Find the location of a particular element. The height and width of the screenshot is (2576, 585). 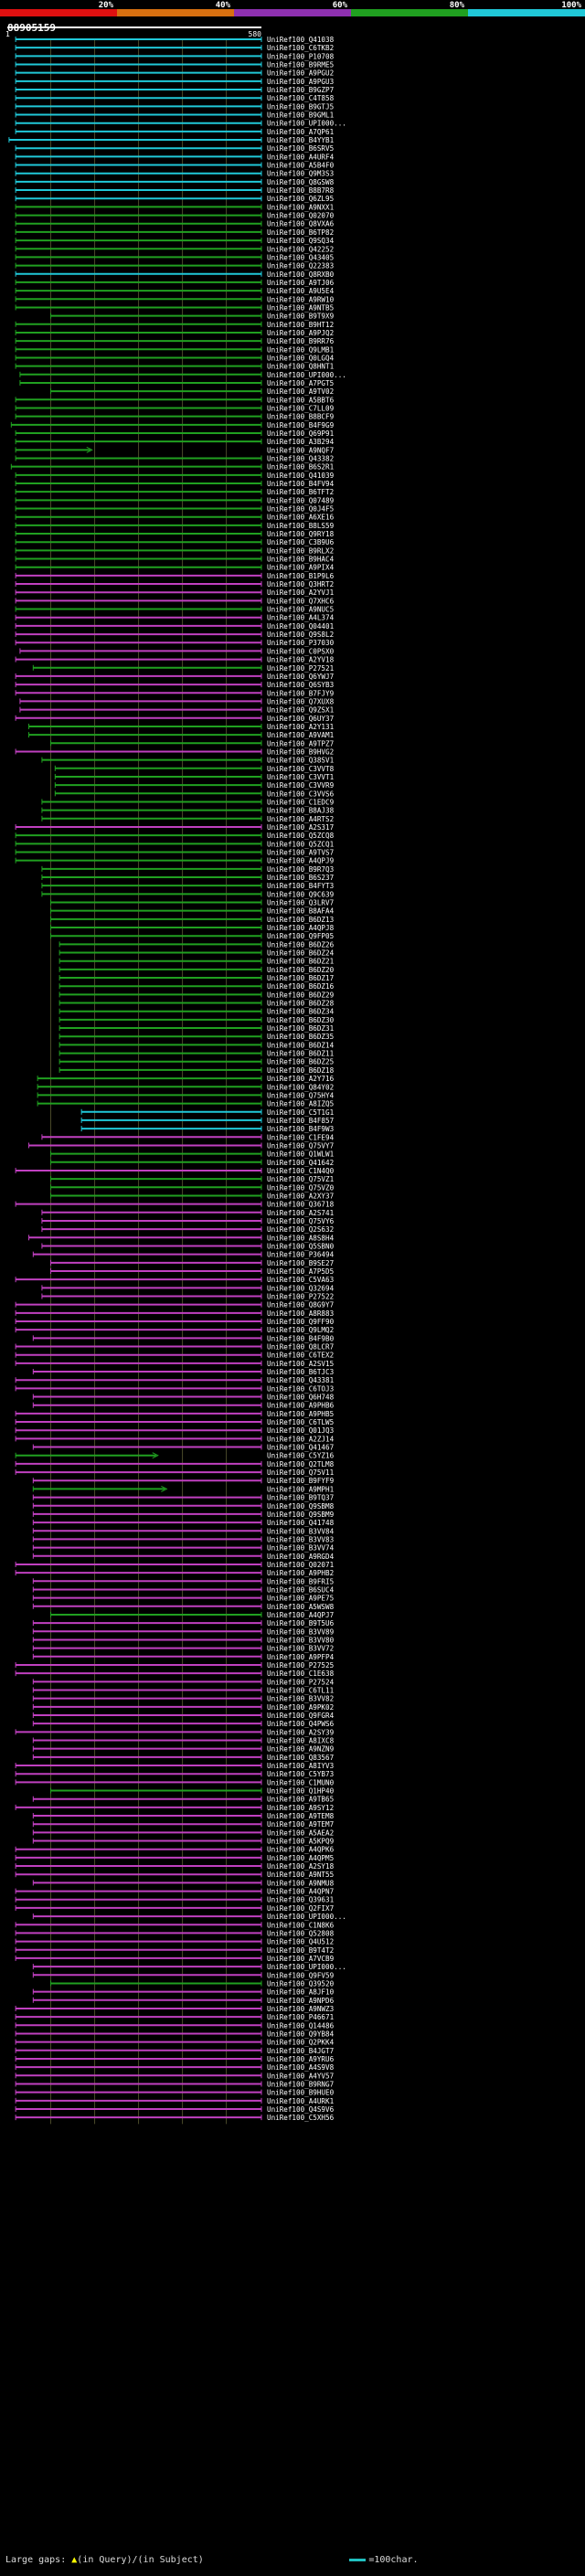

alignment-row: UniRef100_C6TKB2 is located at coordinates (175, 48).